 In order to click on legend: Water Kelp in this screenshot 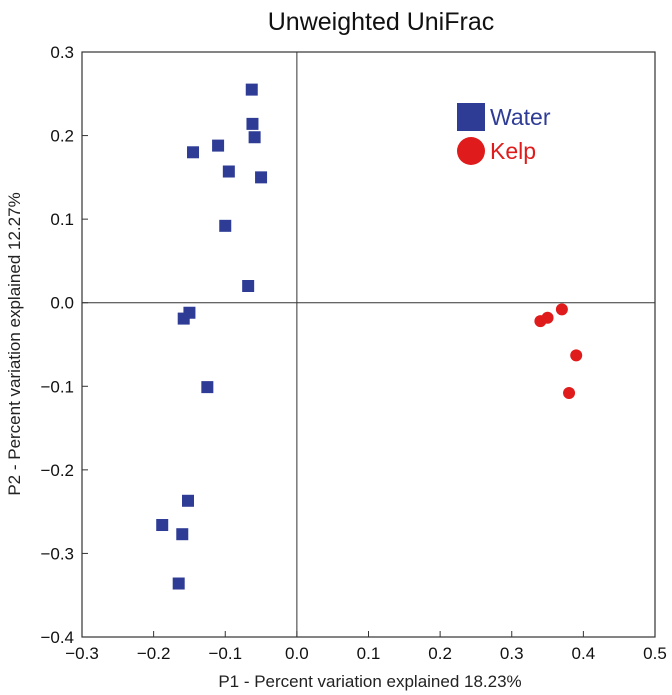, I will do `click(504, 134)`.